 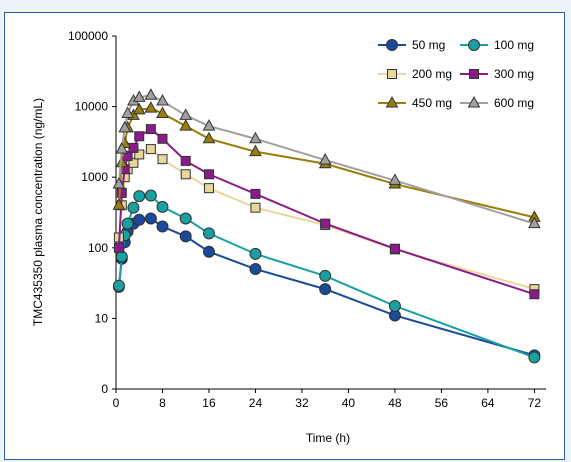 What do you see at coordinates (162, 403) in the screenshot?
I see `x-tick-label: 8` at bounding box center [162, 403].